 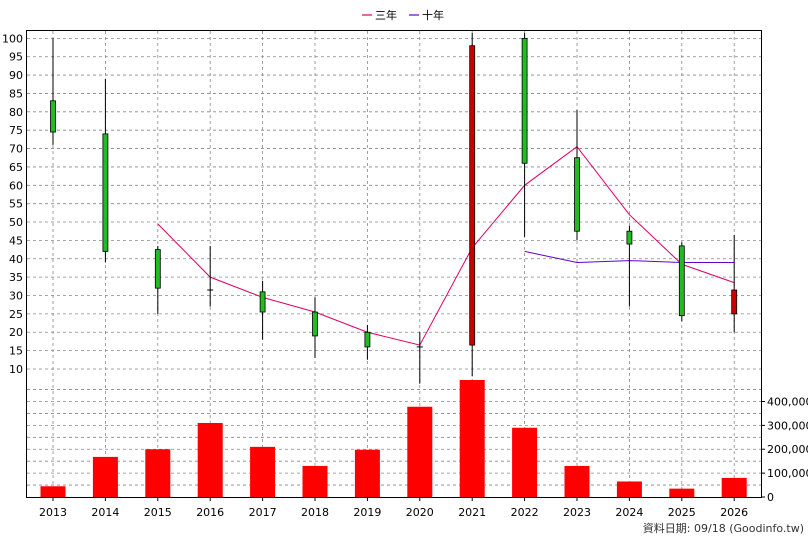 I want to click on year-tick-label: 2021, so click(x=472, y=512).